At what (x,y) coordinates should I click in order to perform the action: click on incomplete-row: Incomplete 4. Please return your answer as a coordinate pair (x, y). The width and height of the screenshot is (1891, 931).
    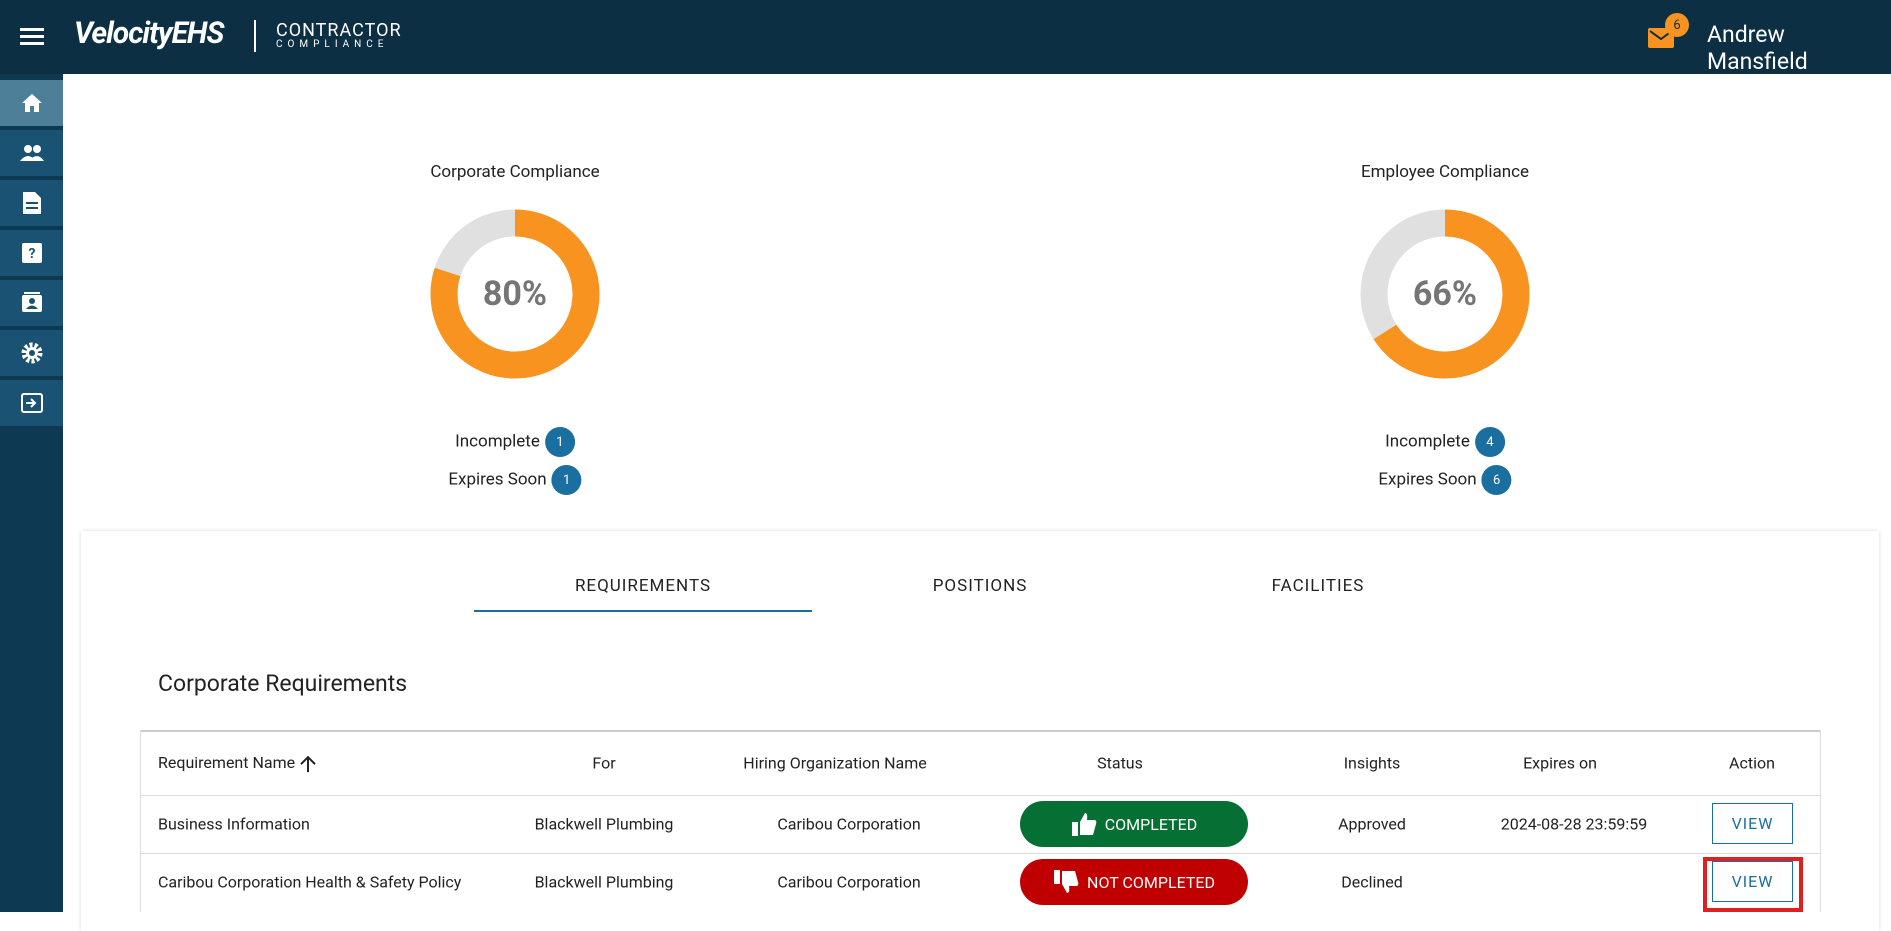
    Looking at the image, I should click on (1445, 442).